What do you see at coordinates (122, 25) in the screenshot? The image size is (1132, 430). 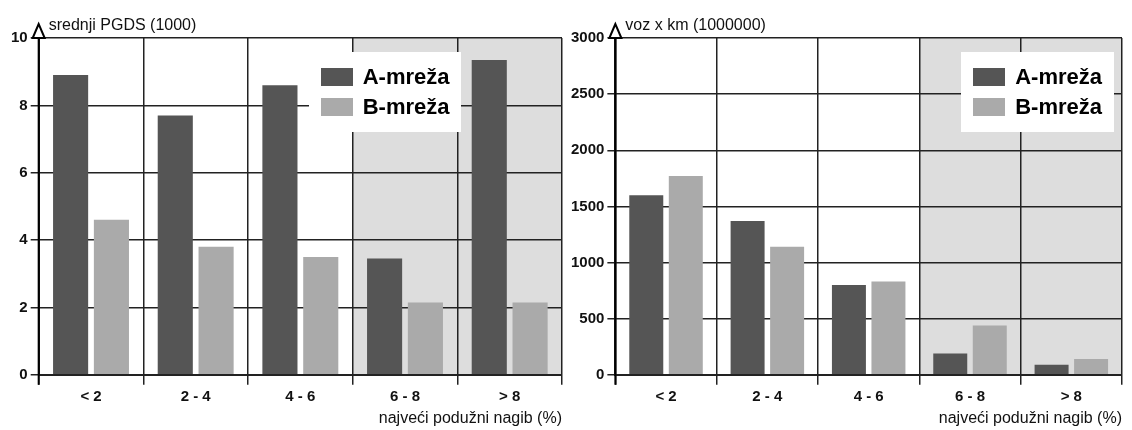 I see `y-axis-title: srednji PGDS (1000)` at bounding box center [122, 25].